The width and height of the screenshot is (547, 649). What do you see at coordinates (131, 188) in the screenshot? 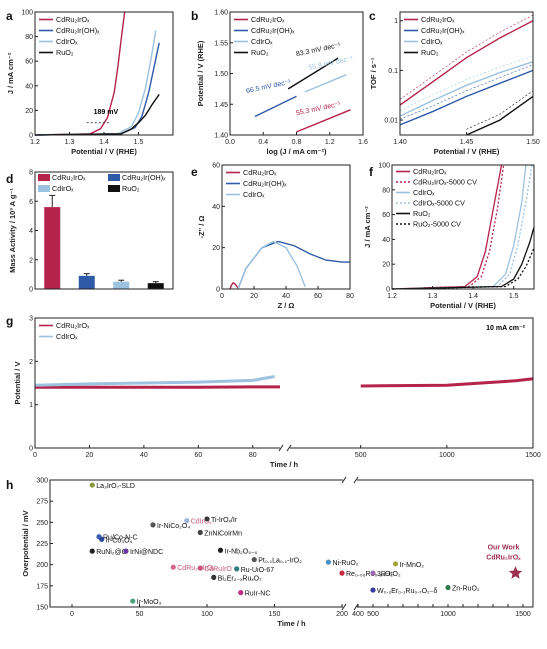
I see `panel-d-legend-entry: RuO₂` at bounding box center [131, 188].